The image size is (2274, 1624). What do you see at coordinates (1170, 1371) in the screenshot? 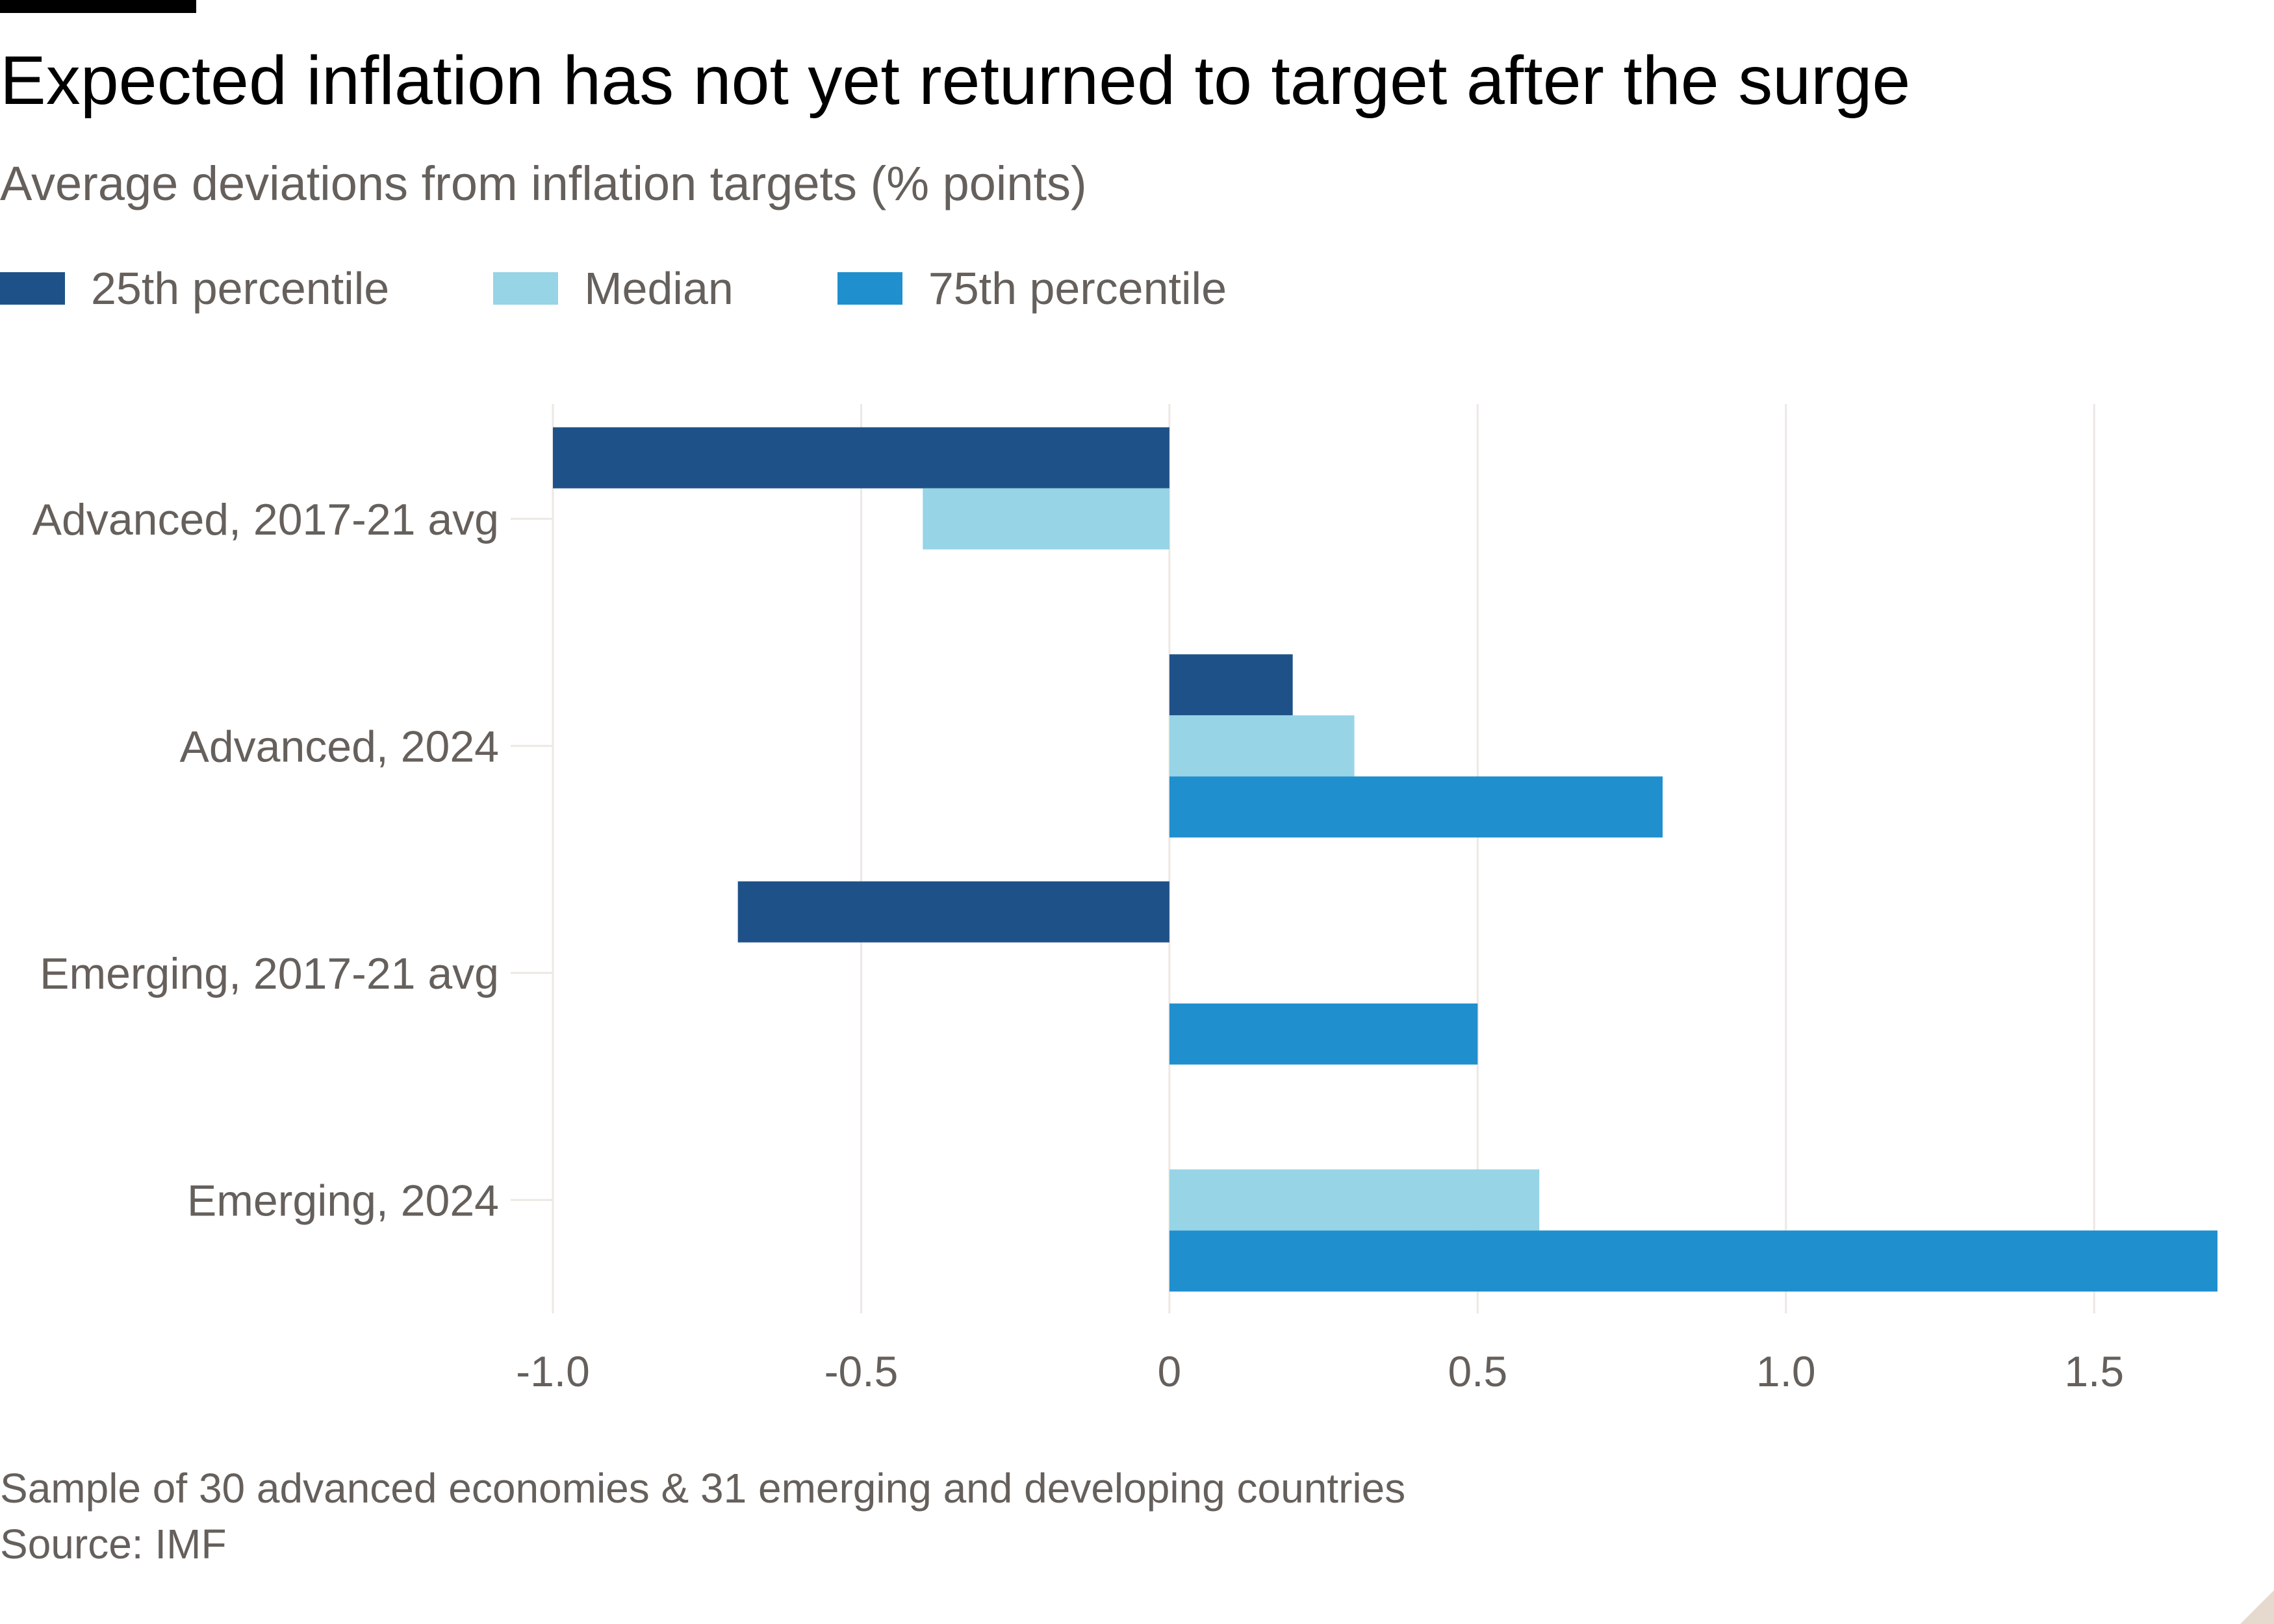
I see `x-tick-label: 0` at bounding box center [1170, 1371].